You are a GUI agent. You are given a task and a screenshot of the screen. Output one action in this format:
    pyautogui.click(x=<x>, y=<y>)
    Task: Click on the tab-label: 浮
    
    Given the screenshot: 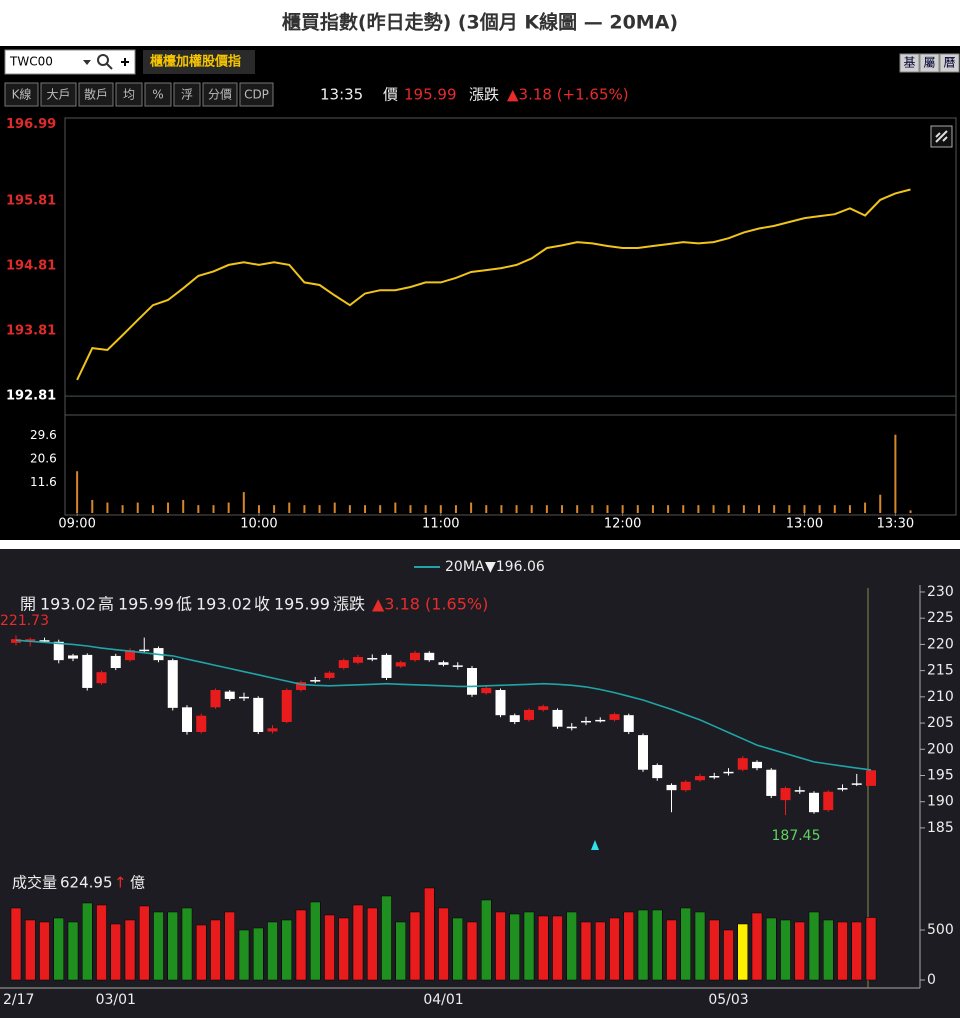 What is the action you would take?
    pyautogui.click(x=187, y=95)
    